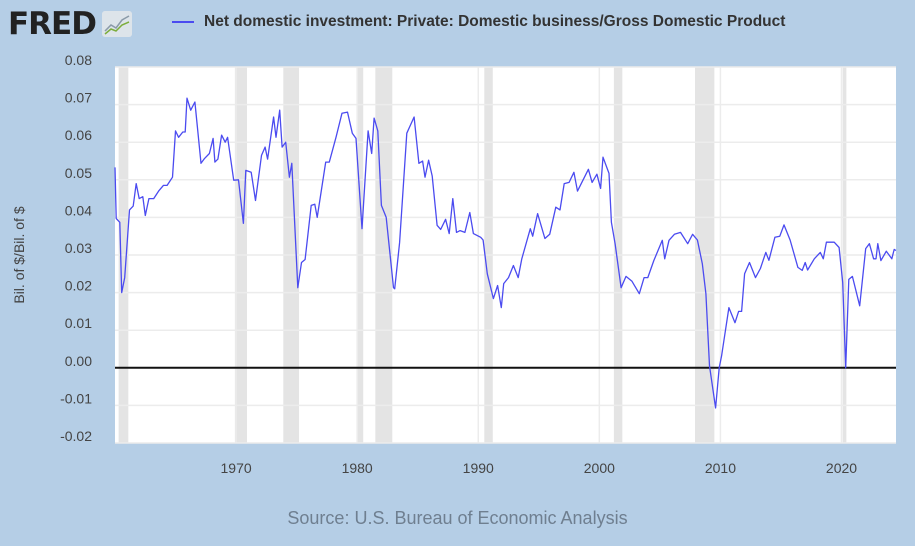  I want to click on y-tick-label: 0.03, so click(78, 248).